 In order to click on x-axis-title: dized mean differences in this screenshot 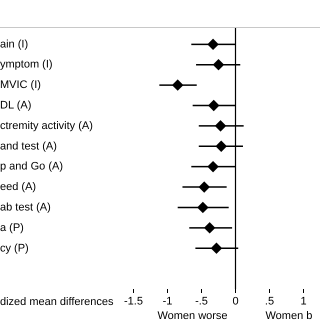, I will do `click(57, 302)`.